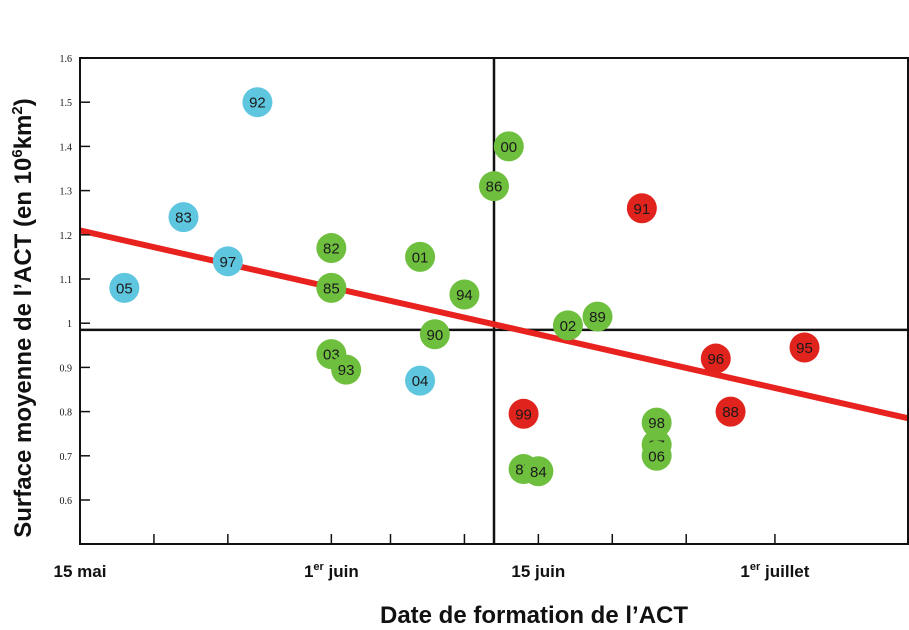  I want to click on data-point: 91, so click(641, 208).